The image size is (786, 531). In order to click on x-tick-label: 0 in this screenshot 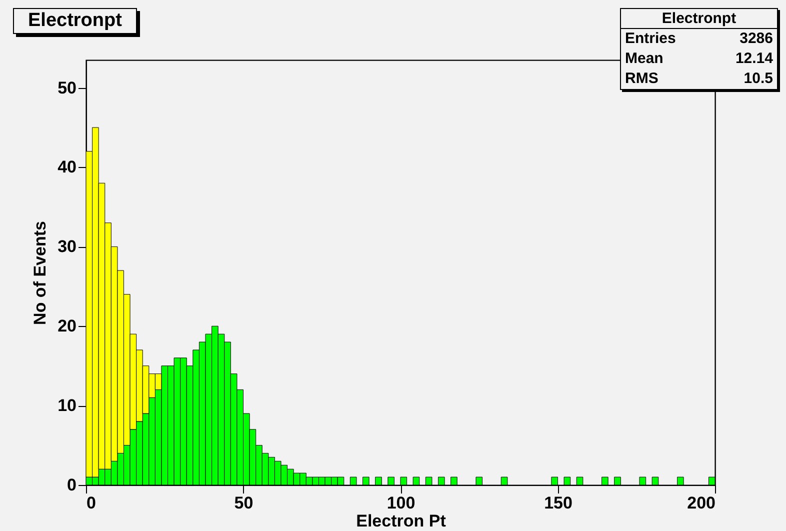, I will do `click(91, 503)`.